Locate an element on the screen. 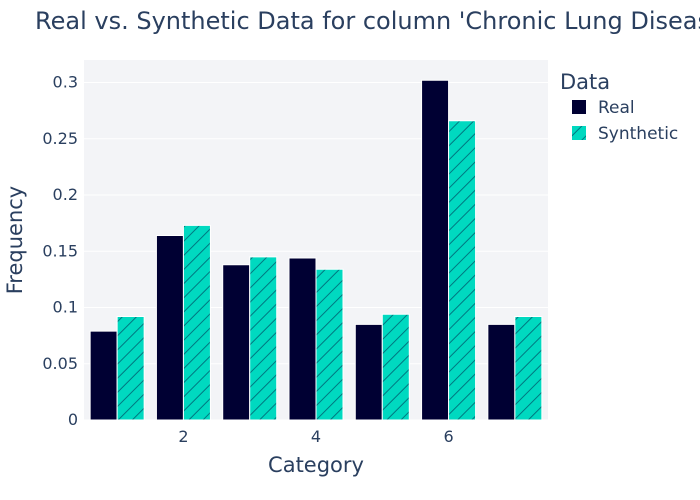 The height and width of the screenshot is (500, 700). legend: Data Real Synthetic is located at coordinates (619, 107).